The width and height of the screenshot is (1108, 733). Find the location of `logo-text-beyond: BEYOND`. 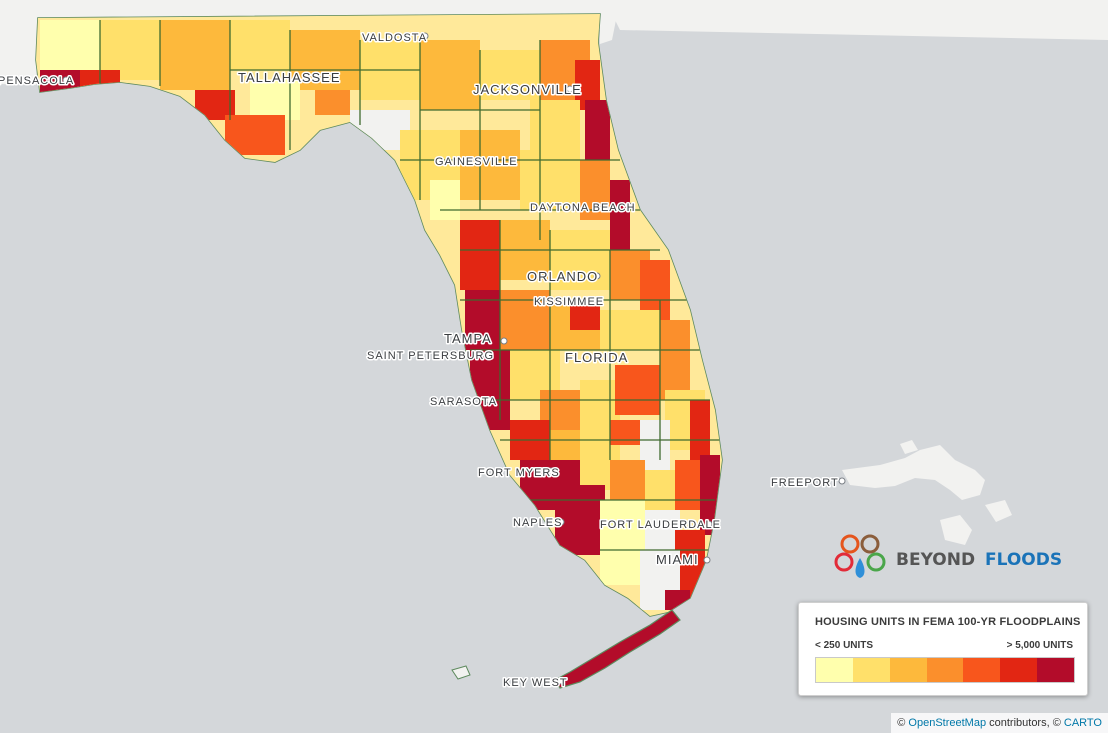

logo-text-beyond: BEYOND is located at coordinates (935, 560).